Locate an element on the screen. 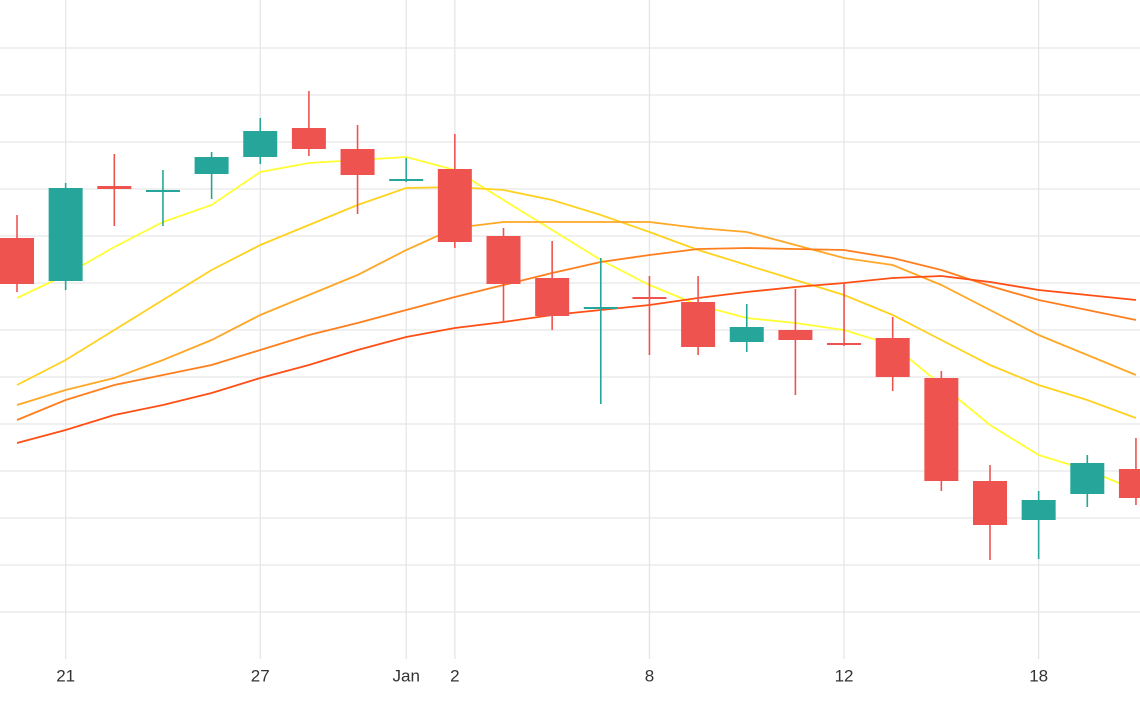 The image size is (1140, 710). x-tick-label: 2 is located at coordinates (454, 675).